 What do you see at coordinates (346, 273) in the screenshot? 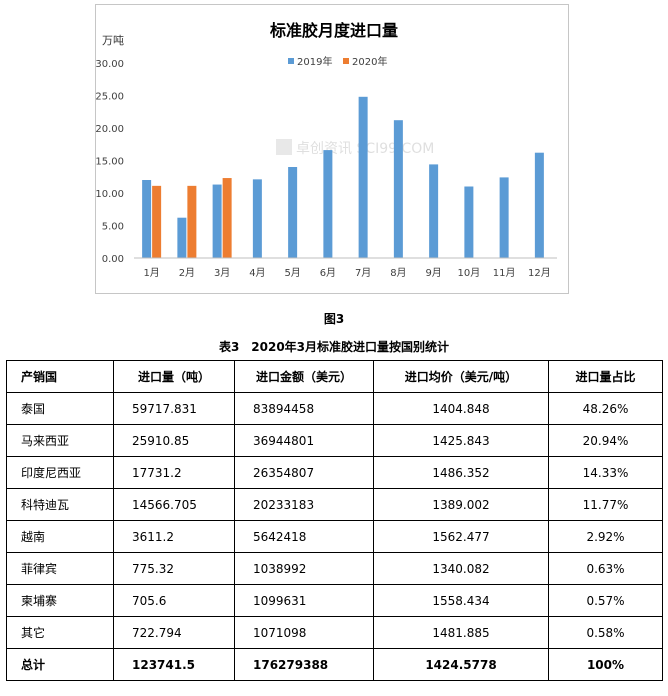
I see `x-axis: 1月 2月 3月 4月 5月 6月 7月 8月 9月 10月 11月 12月` at bounding box center [346, 273].